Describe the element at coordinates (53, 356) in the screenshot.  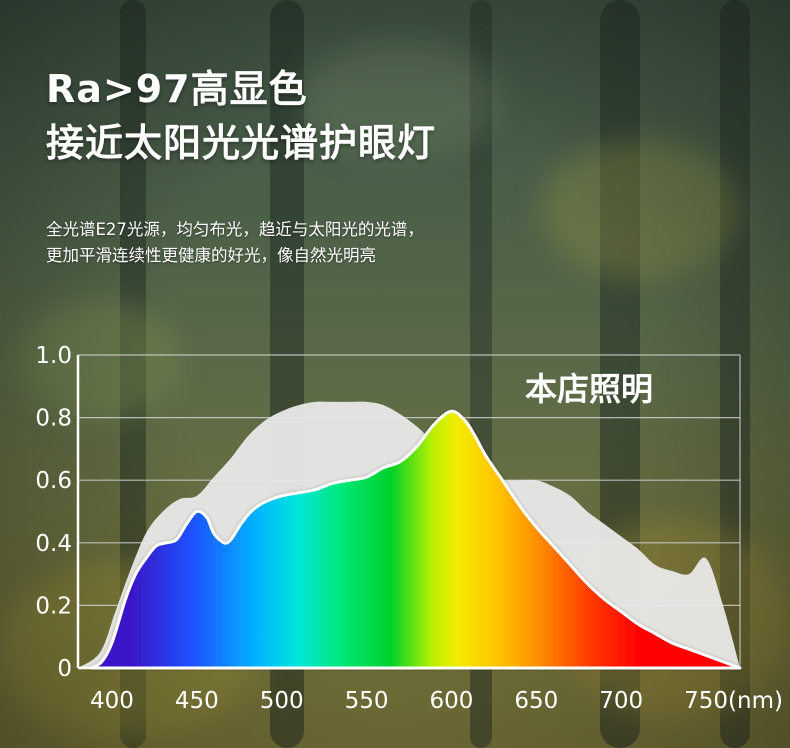
I see `y-tick-label-5: 1.0` at that location.